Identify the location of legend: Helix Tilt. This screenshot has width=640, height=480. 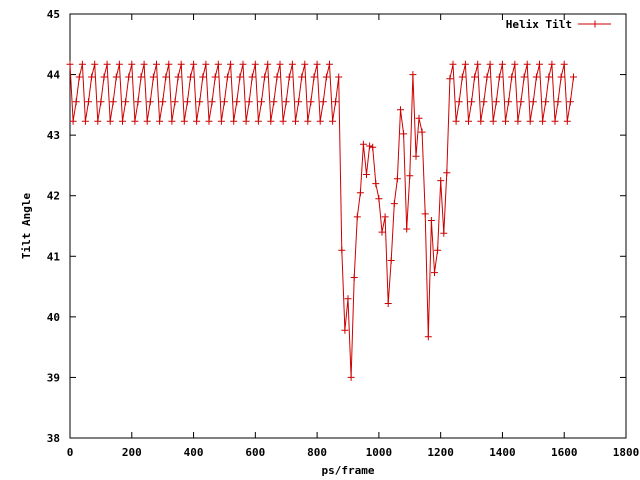
(558, 24).